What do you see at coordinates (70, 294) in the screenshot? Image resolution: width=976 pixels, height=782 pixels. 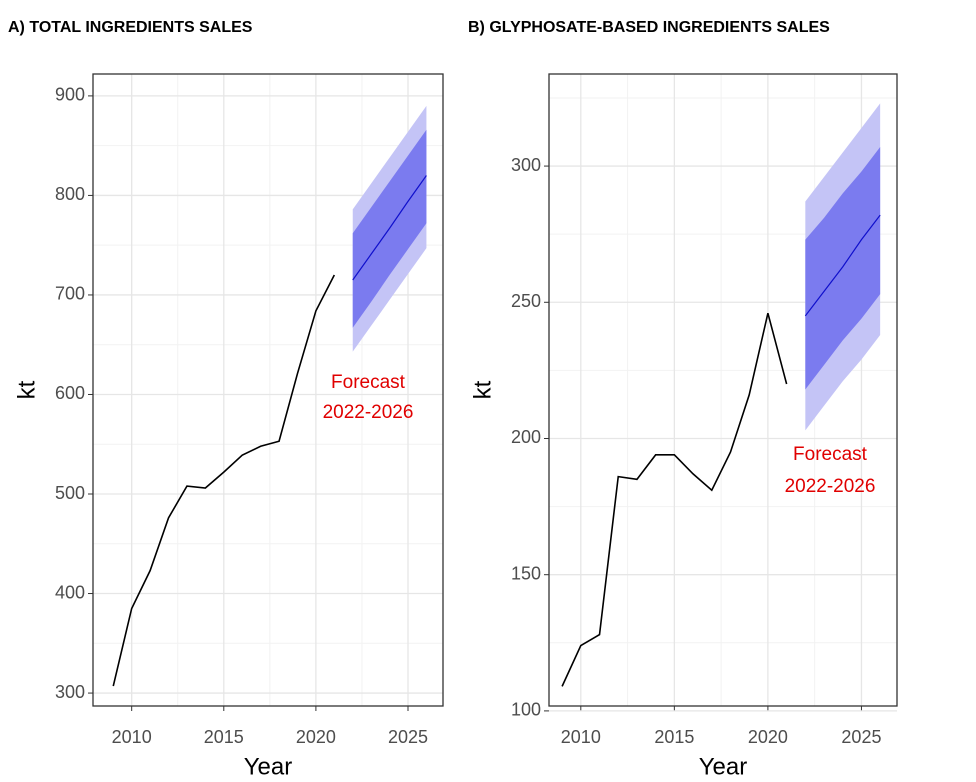 I see `y-tick-label: 700` at bounding box center [70, 294].